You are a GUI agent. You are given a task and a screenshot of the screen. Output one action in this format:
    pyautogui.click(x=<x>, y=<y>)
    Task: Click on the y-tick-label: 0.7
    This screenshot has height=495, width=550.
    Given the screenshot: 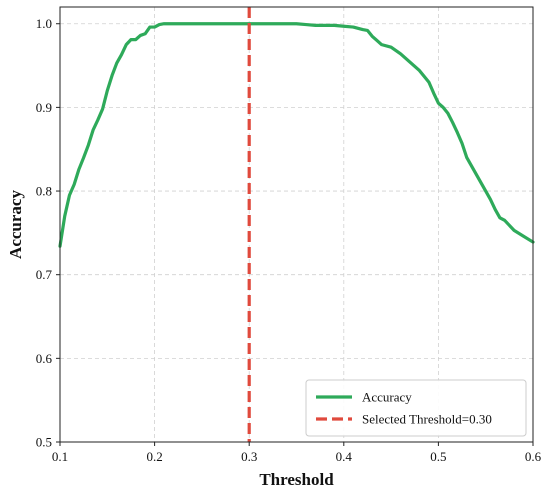 What is the action you would take?
    pyautogui.click(x=44, y=274)
    